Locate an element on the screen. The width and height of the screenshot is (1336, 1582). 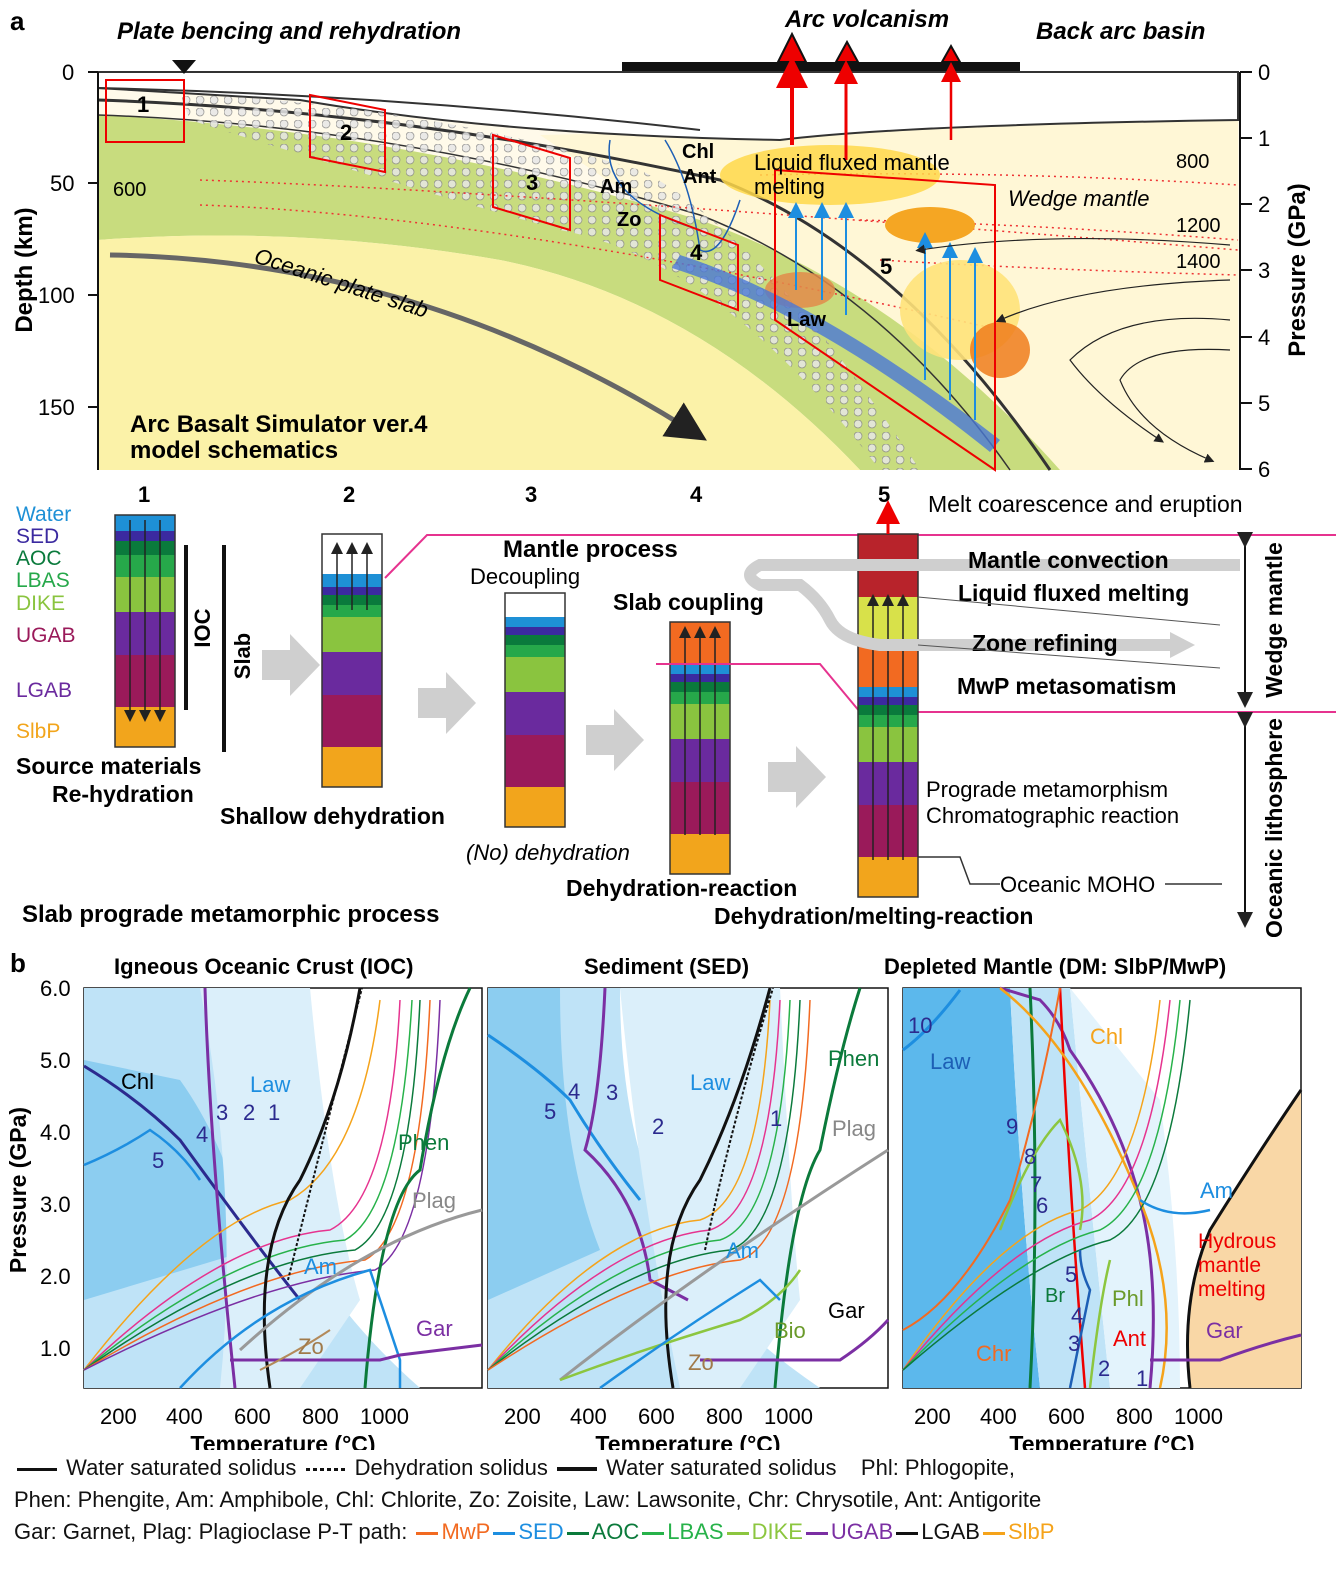
depth-tick-50: 50 is located at coordinates (62, 183).